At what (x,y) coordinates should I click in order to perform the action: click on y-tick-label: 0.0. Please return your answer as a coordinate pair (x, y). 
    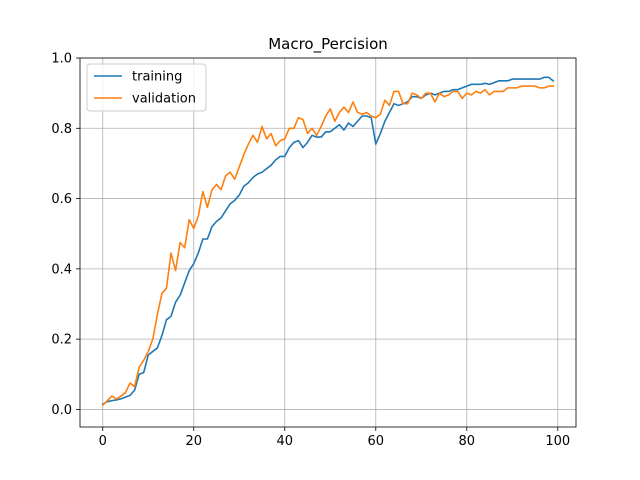
    Looking at the image, I should click on (61, 410).